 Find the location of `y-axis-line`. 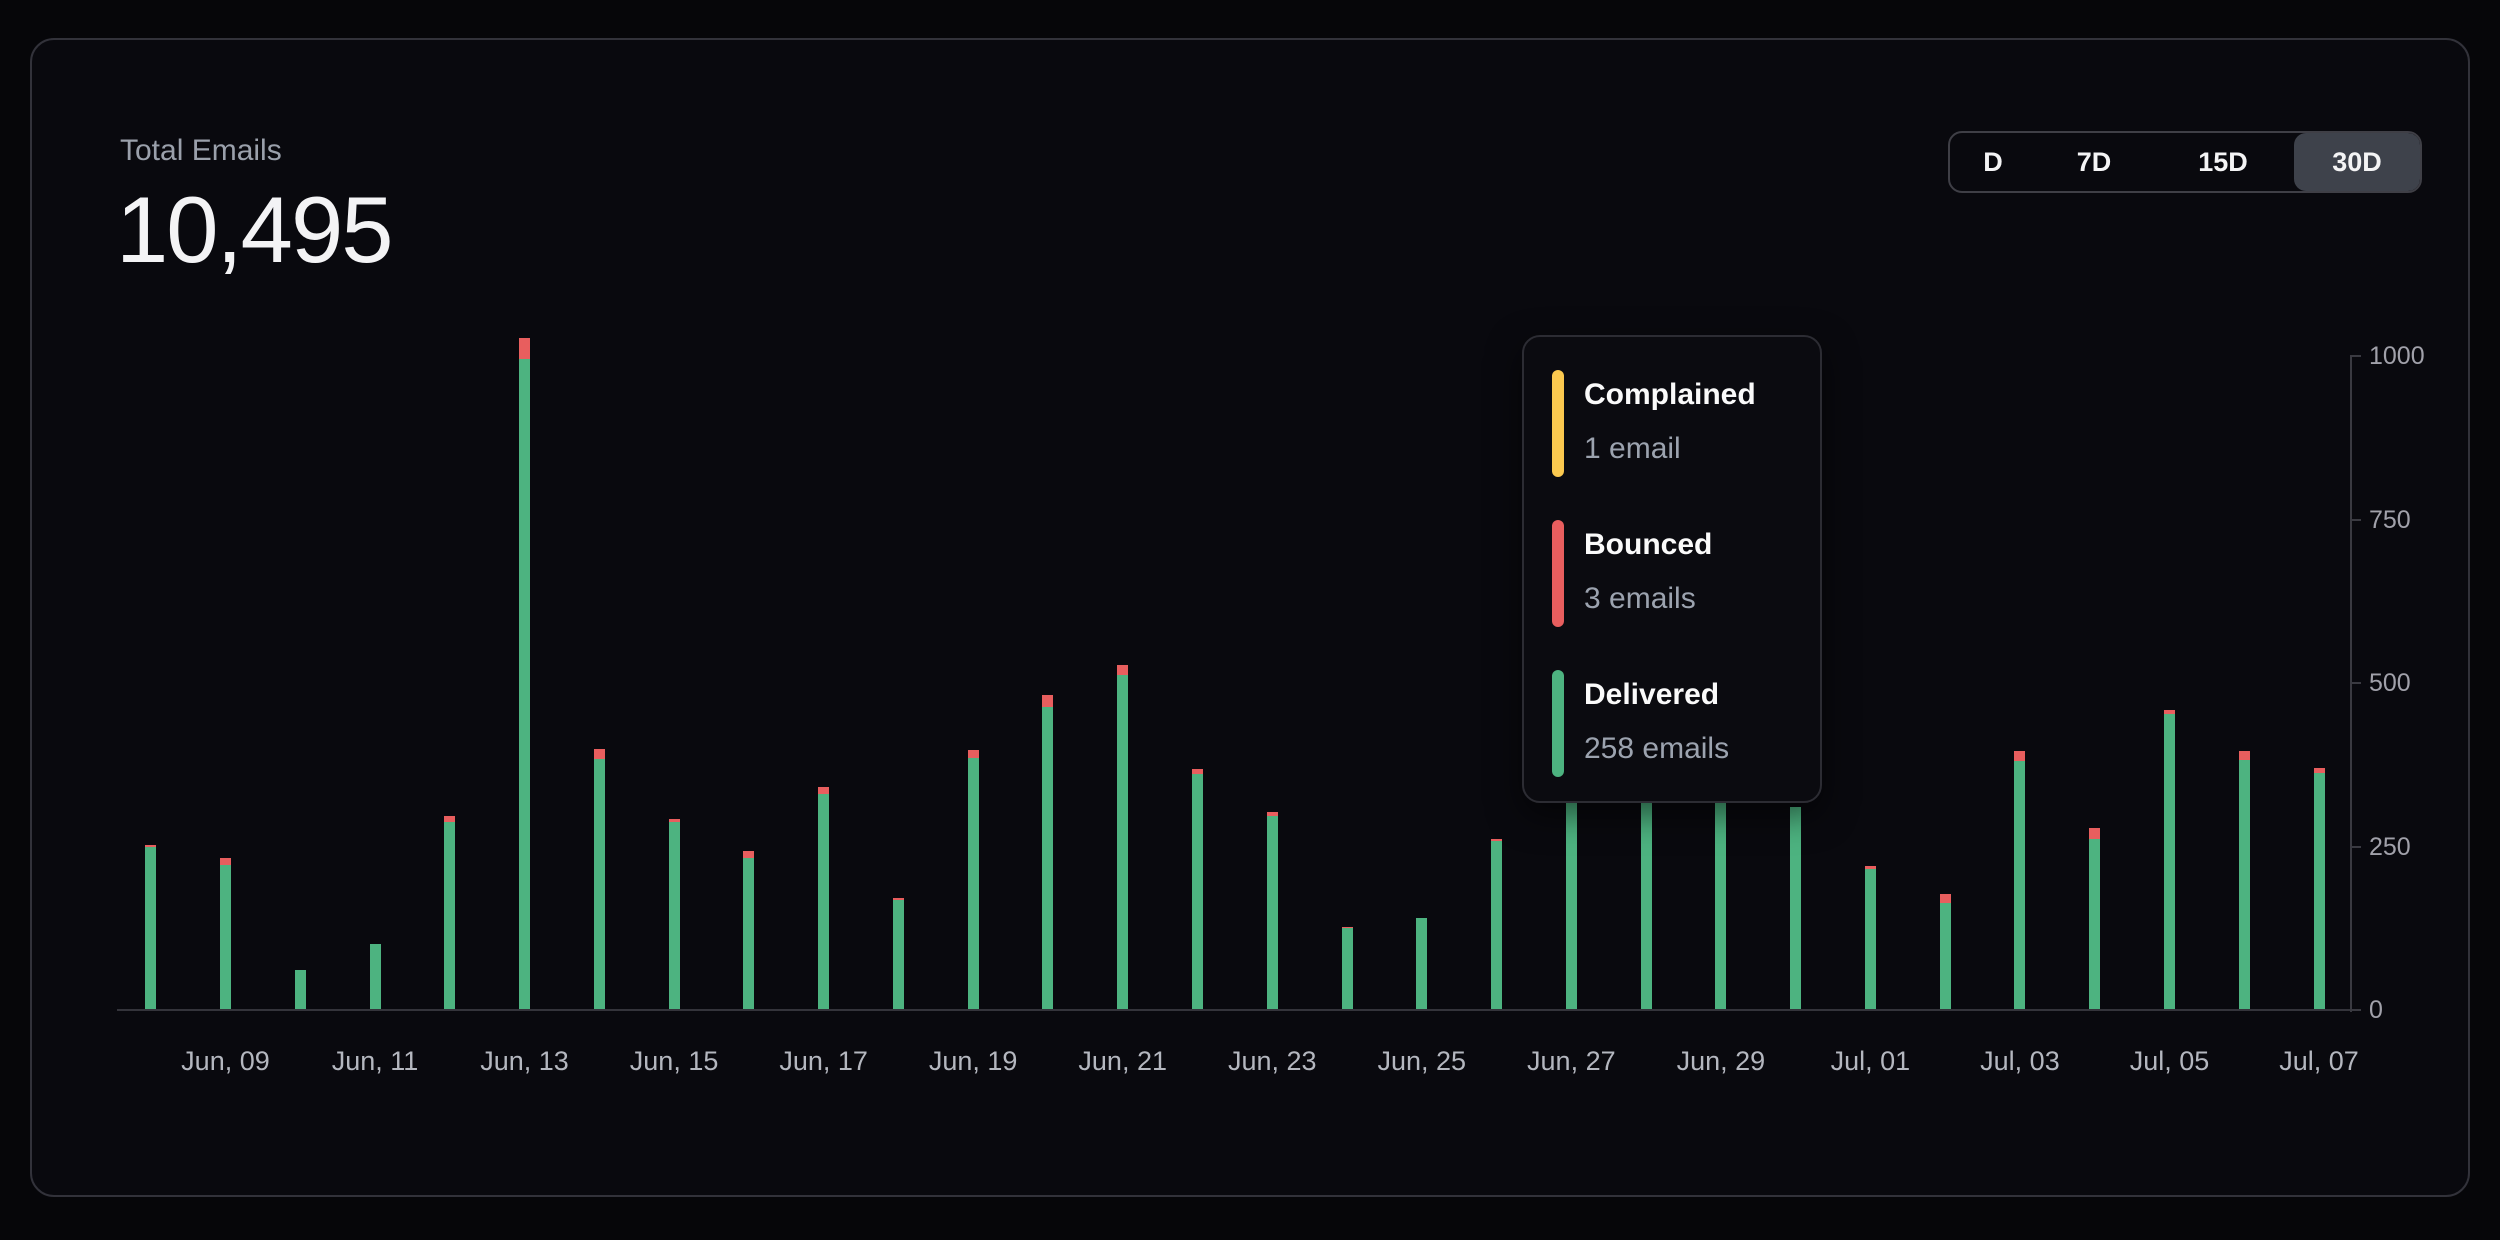

y-axis-line is located at coordinates (2351, 684).